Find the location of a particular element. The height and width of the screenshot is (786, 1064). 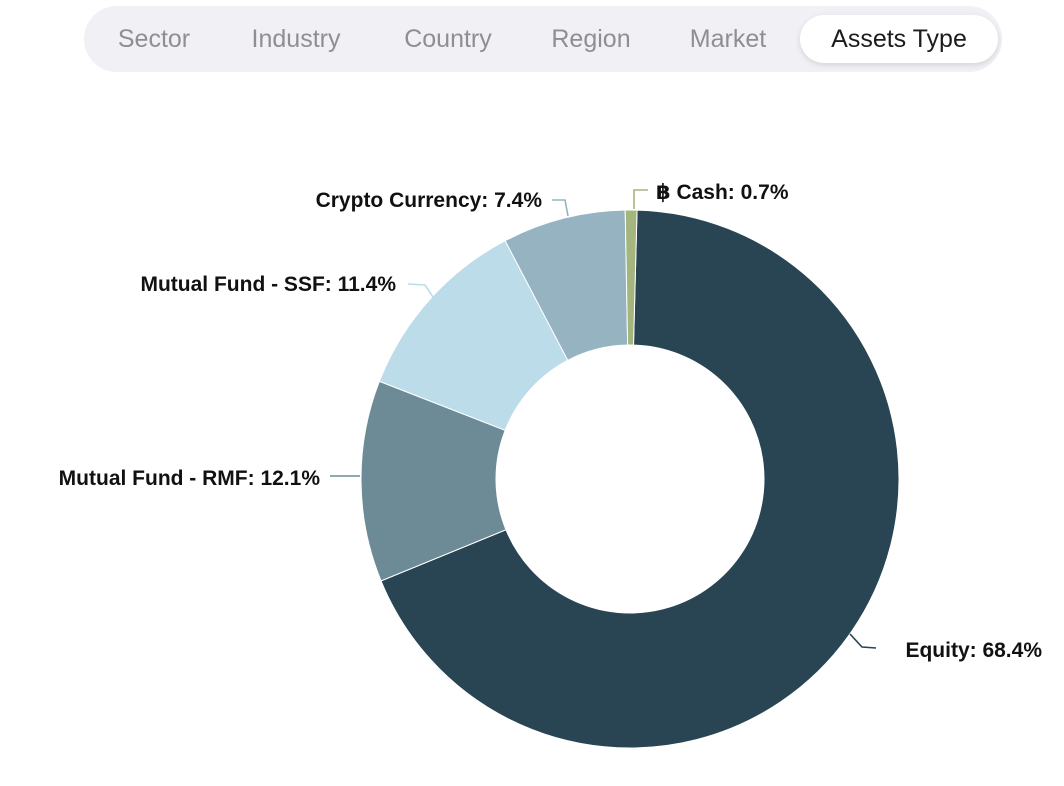

slice-label-mutual-fund-ssf: Mutual Fund - SSF: 11.4% is located at coordinates (268, 284).